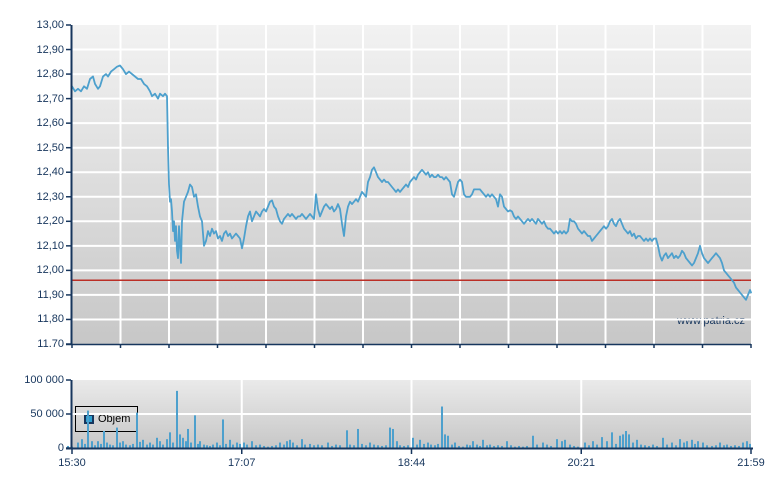 The width and height of the screenshot is (780, 490). Describe the element at coordinates (50, 294) in the screenshot. I see `price-y-tick-label: 11,90` at that location.